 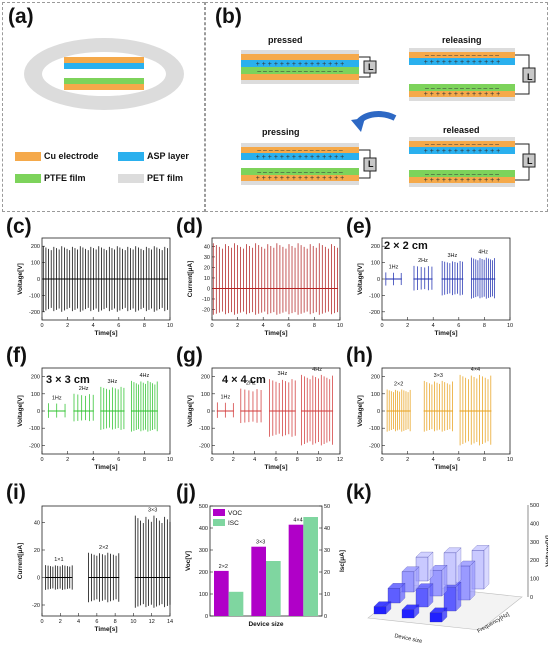 I want to click on plus-charges: + + + + + + + + + + + + + + +, so click(x=300, y=64).